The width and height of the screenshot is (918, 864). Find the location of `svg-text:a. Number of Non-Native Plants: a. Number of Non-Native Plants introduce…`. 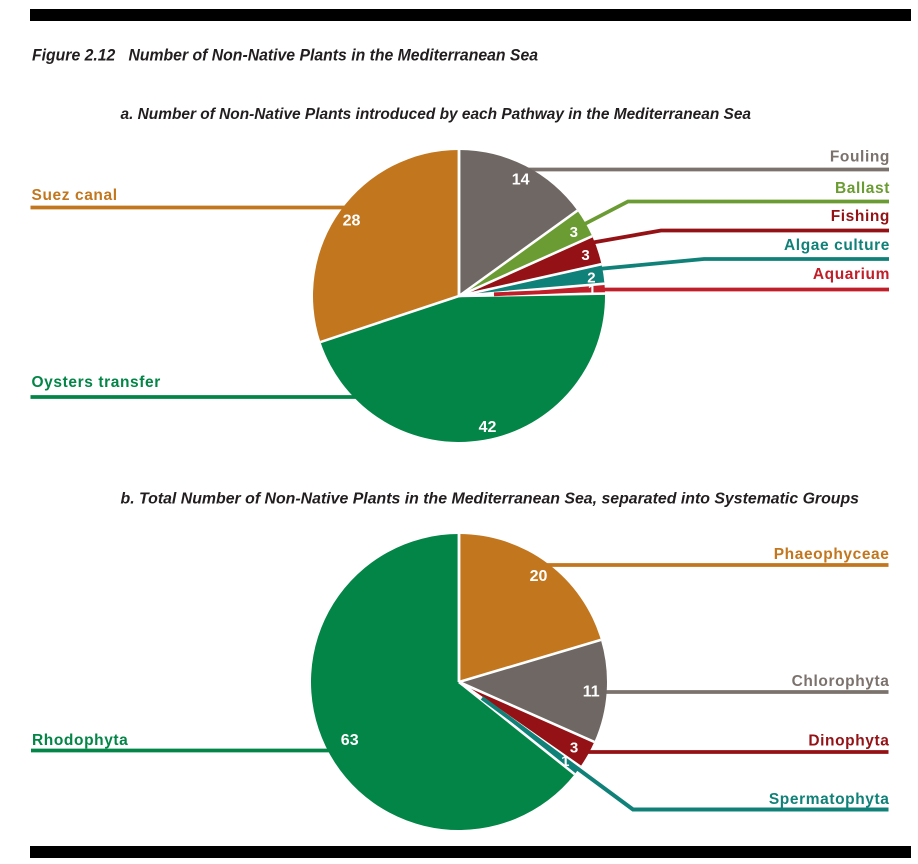

svg-text:a. Number of Non-Native Plants: a. Number of Non-Native Plants introduce… is located at coordinates (436, 114).